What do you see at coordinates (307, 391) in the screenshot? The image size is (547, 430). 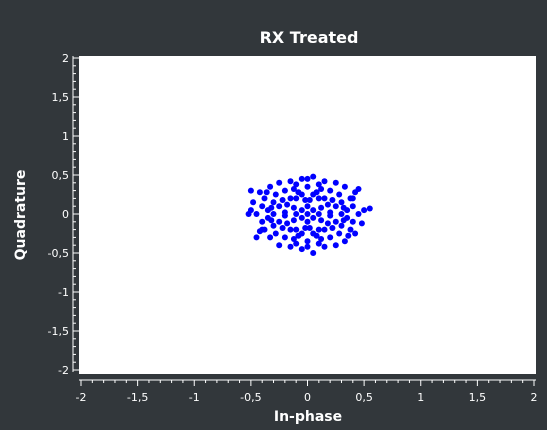 I see `x-axis: -2 -1,5 -1 -0,5 0 0,5 1 1,5 2` at bounding box center [307, 391].